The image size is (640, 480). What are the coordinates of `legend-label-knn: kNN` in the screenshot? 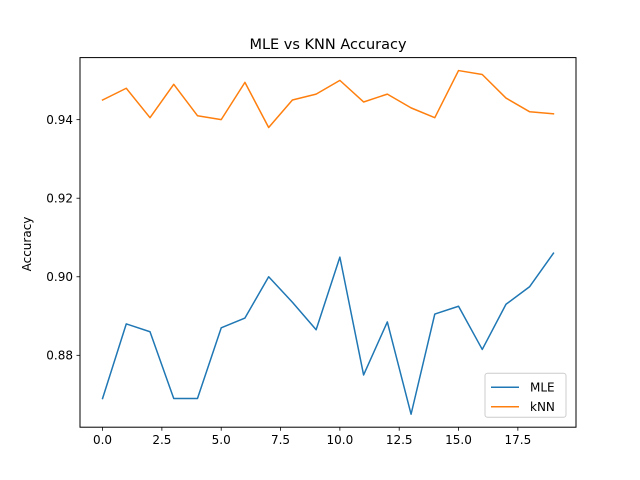 It's located at (542, 407).